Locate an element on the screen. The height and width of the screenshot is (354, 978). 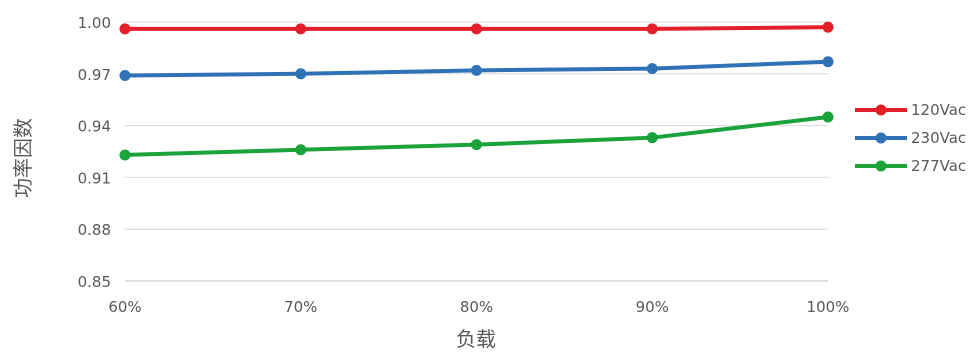
y-tick-label: 1.00 is located at coordinates (94, 23).